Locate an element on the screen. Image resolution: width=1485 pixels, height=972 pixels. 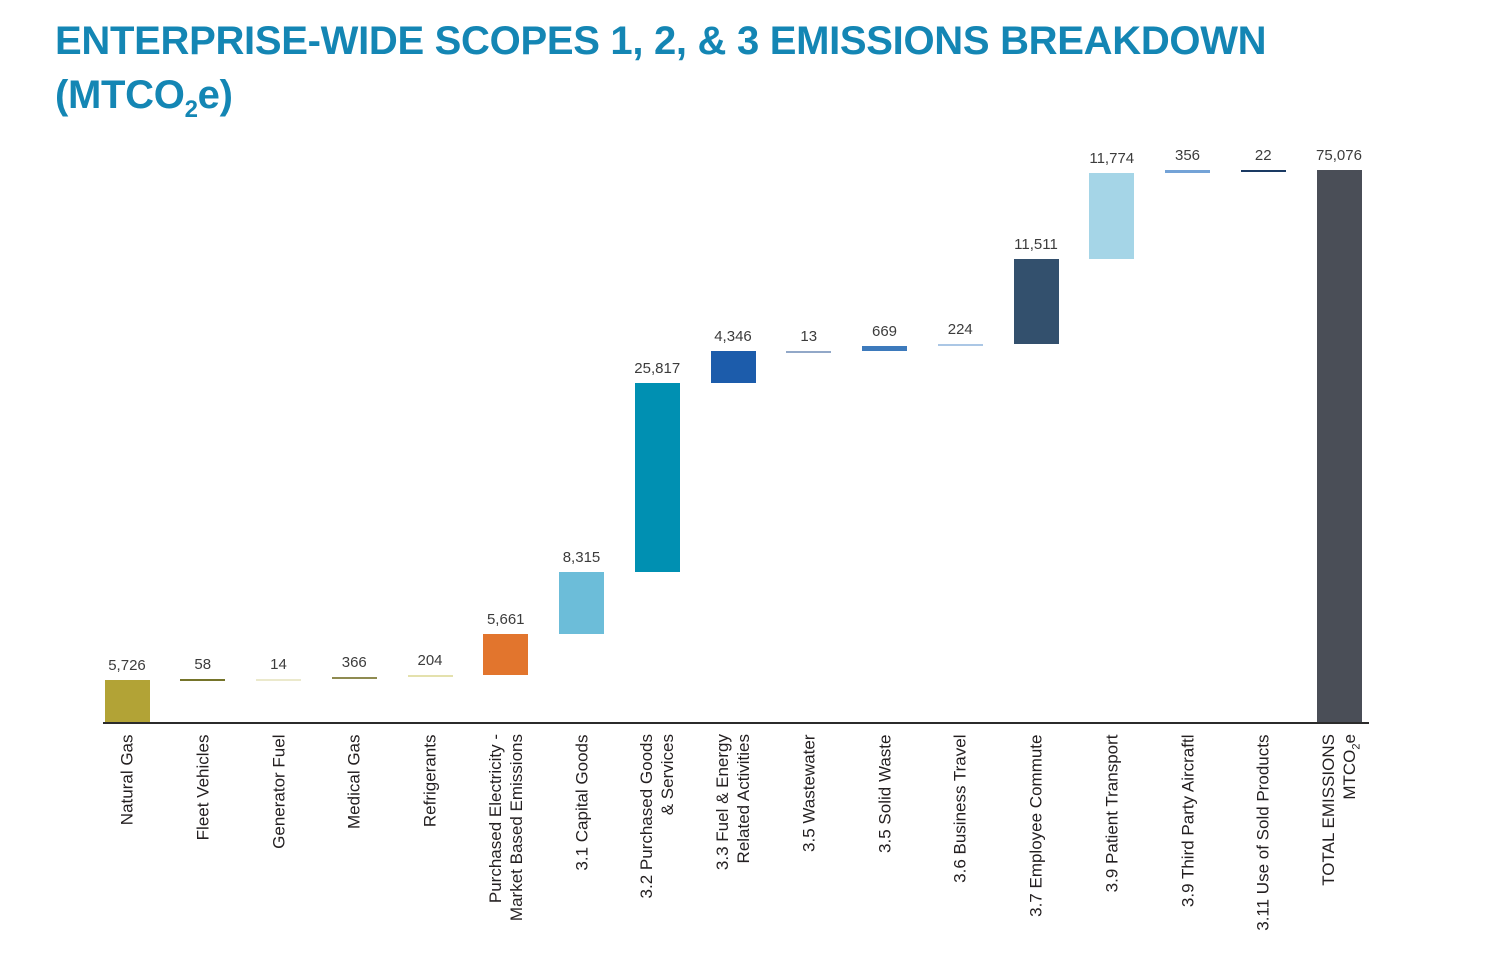
category-label-line: Purchased Electricity - is located at coordinates (495, 819).